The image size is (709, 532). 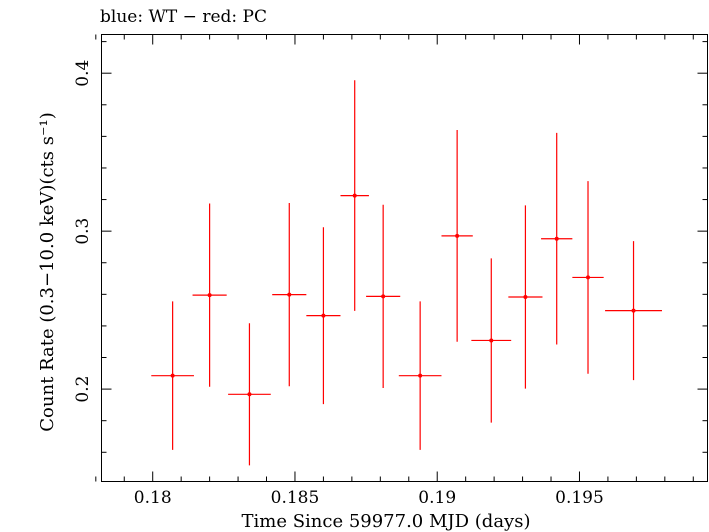 I want to click on y-tick-label: 0.3, so click(x=83, y=231).